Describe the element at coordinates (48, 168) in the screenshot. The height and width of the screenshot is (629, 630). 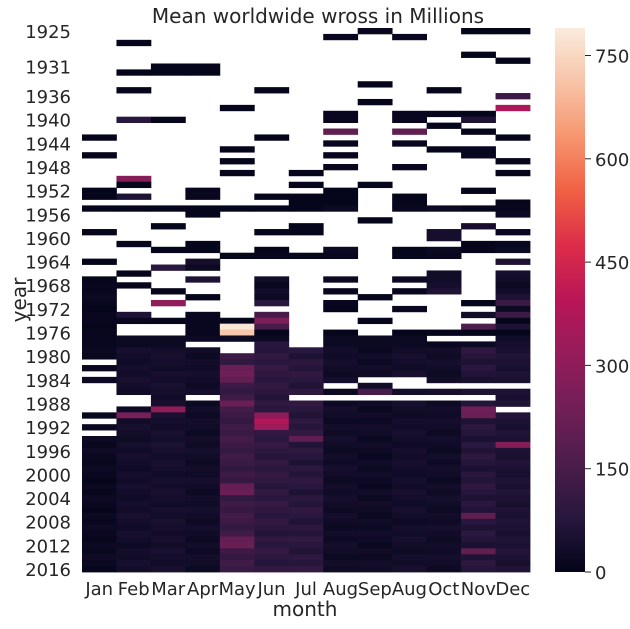
I see `y-tick-label: 1948` at that location.